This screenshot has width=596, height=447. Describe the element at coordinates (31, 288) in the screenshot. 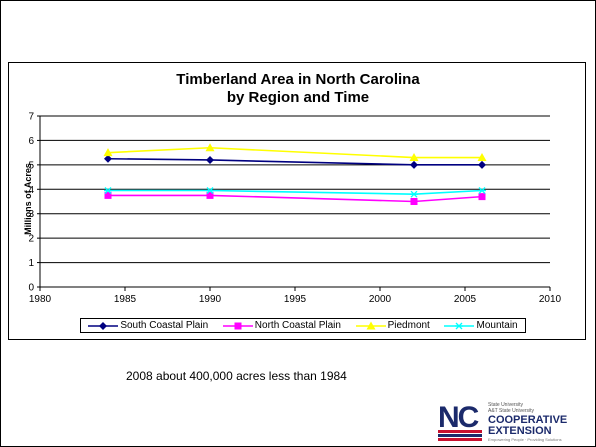

I see `y-tick-label: 0` at that location.